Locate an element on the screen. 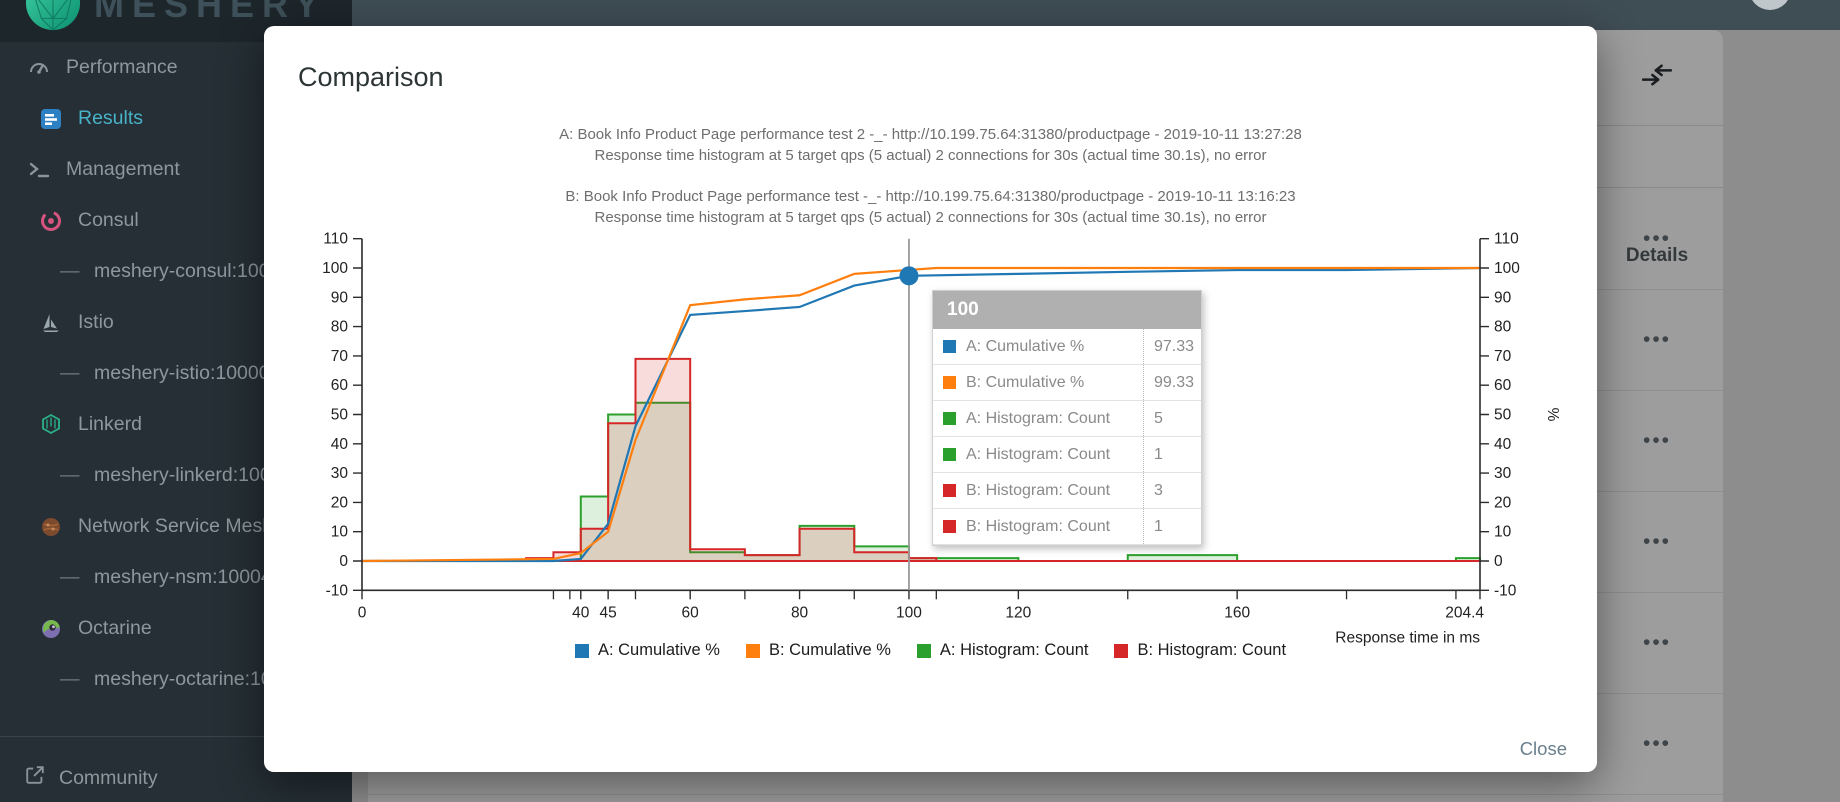 The image size is (1840, 802). sidebar-item-meshery-consul-100: — meshery-consul:100 is located at coordinates (176, 271).